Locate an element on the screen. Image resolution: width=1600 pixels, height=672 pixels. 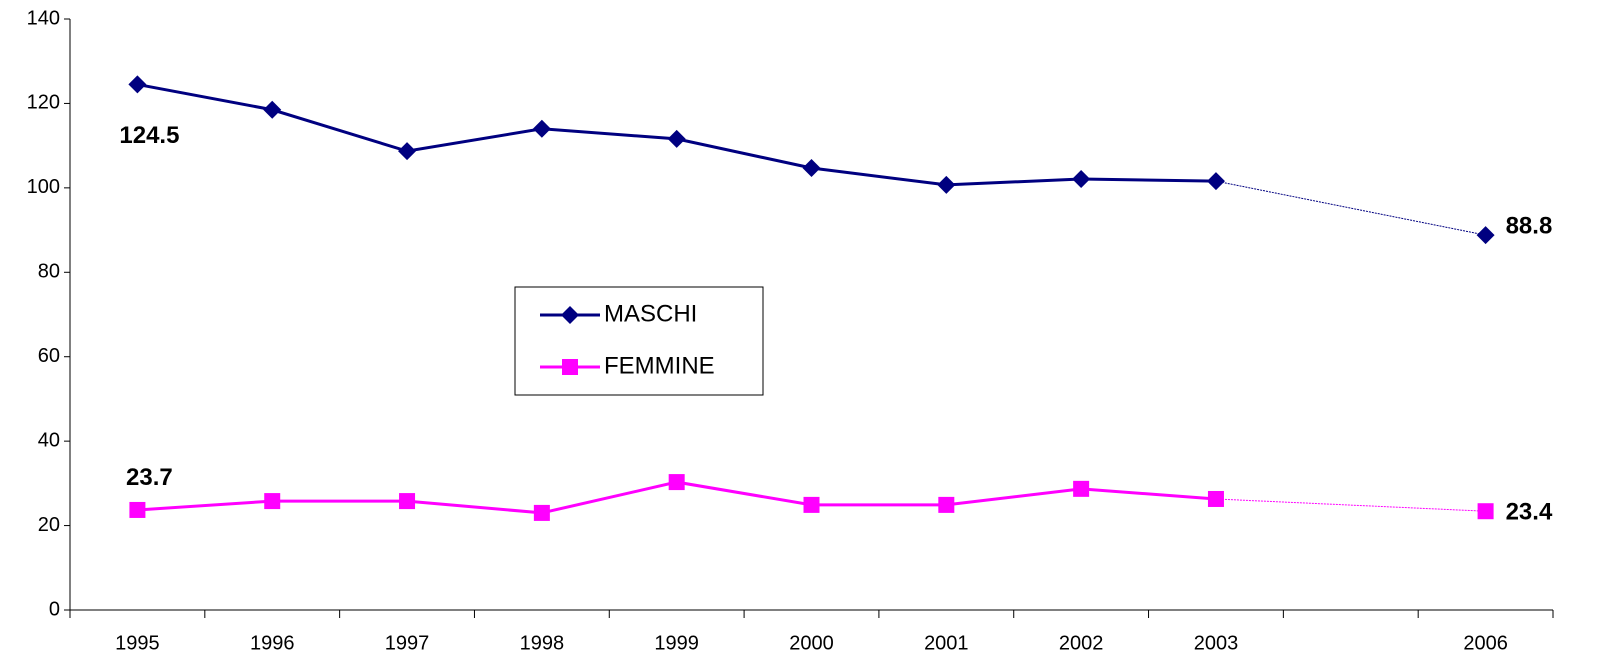
y-tick-label: 40 is located at coordinates (49, 440).